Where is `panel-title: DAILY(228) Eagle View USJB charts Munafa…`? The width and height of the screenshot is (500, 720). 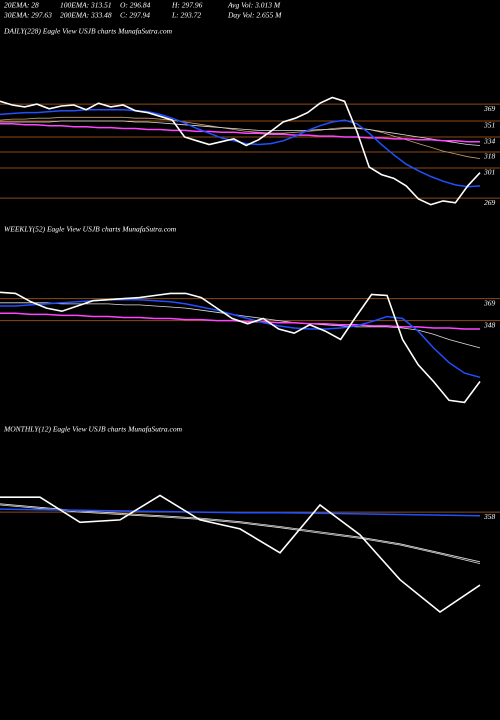
panel-title: DAILY(228) Eagle View USJB charts Munafa… is located at coordinates (88, 31).